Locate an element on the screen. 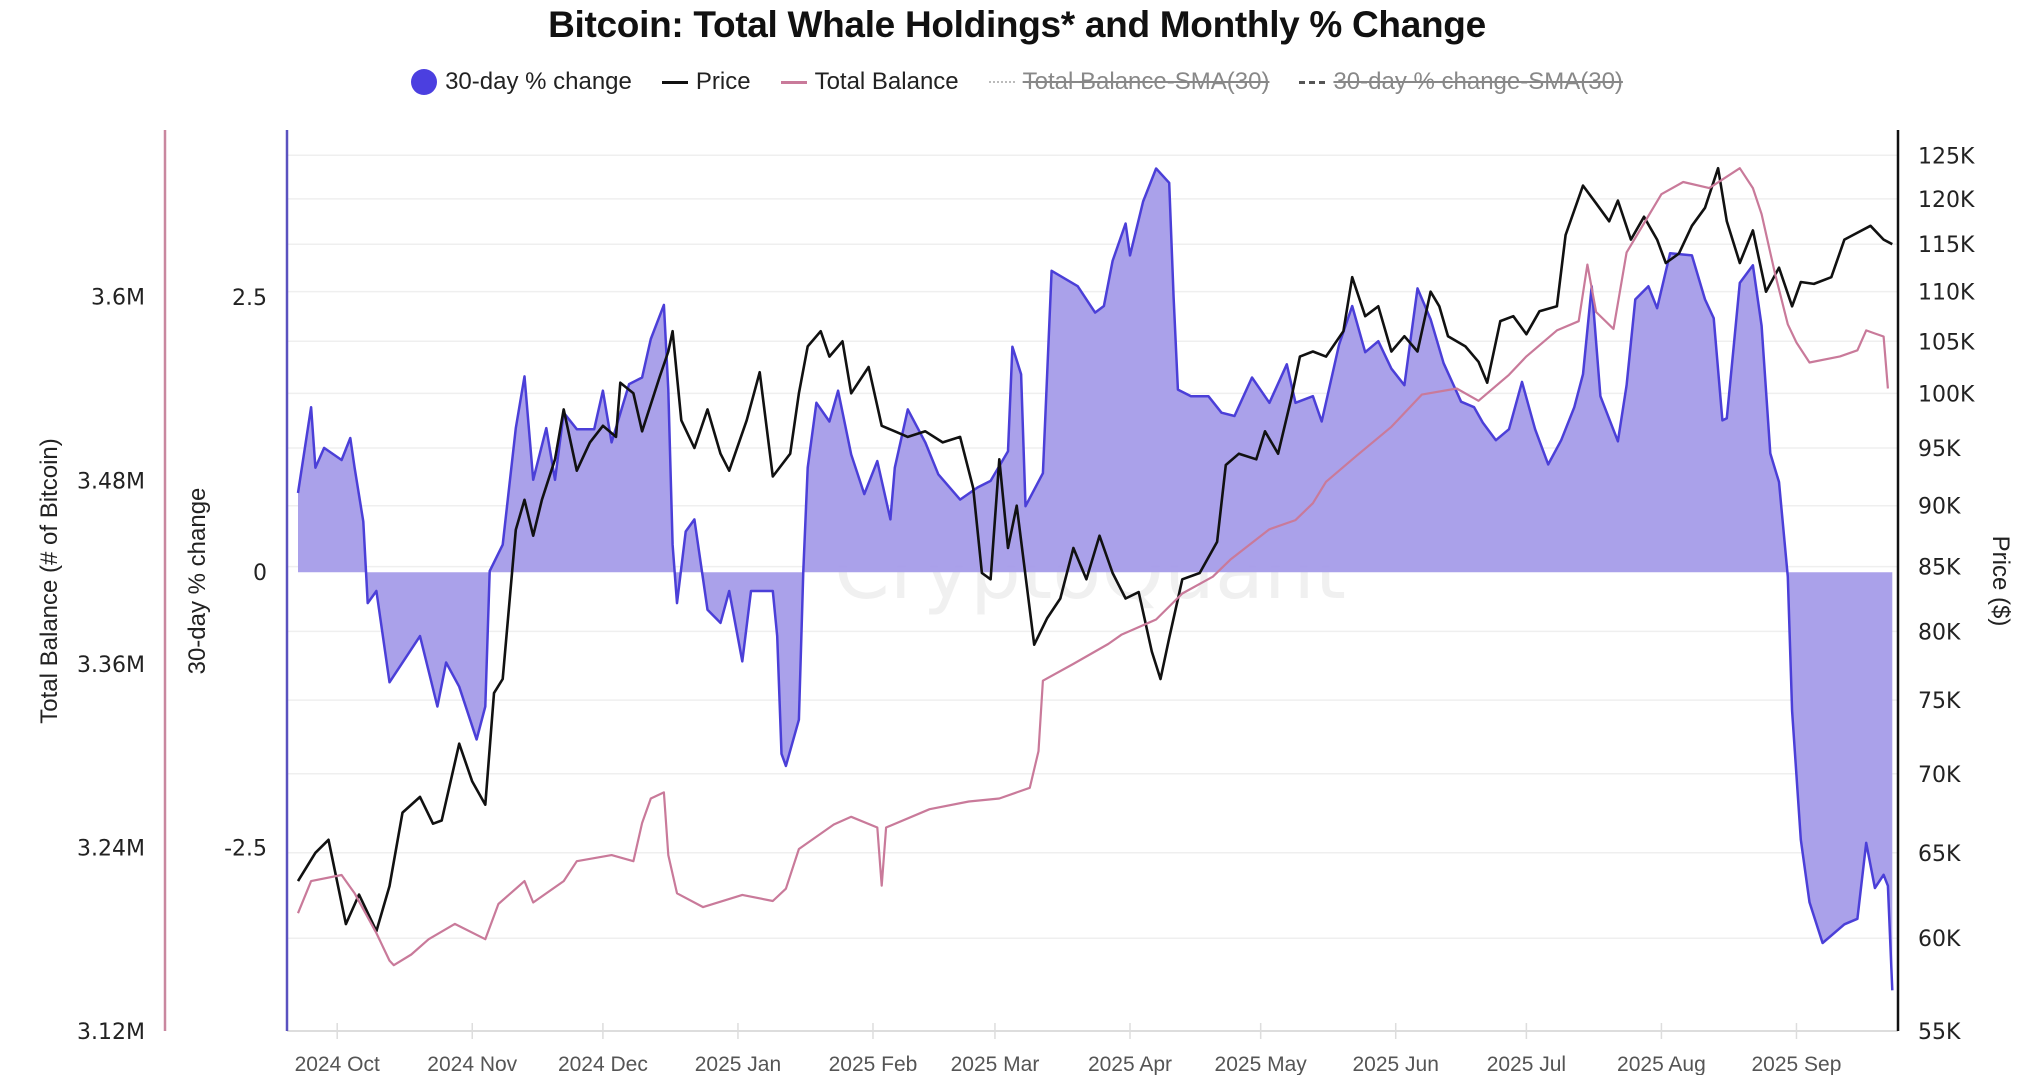 The height and width of the screenshot is (1075, 2034). price-tick-label: 105K is located at coordinates (1946, 342).